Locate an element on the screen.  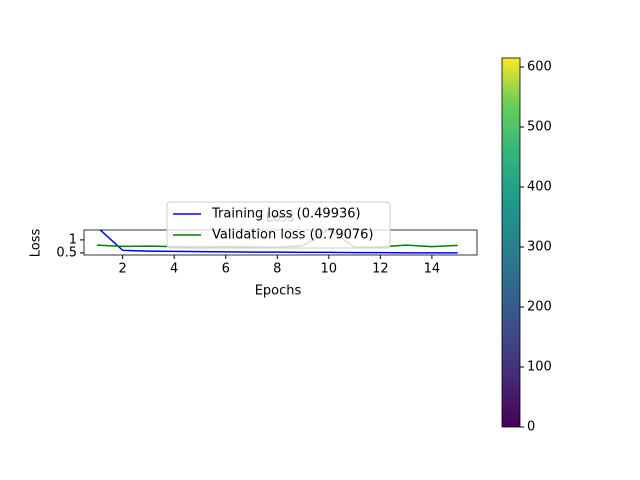
colorbar-tick-label: 200 is located at coordinates (539, 307).